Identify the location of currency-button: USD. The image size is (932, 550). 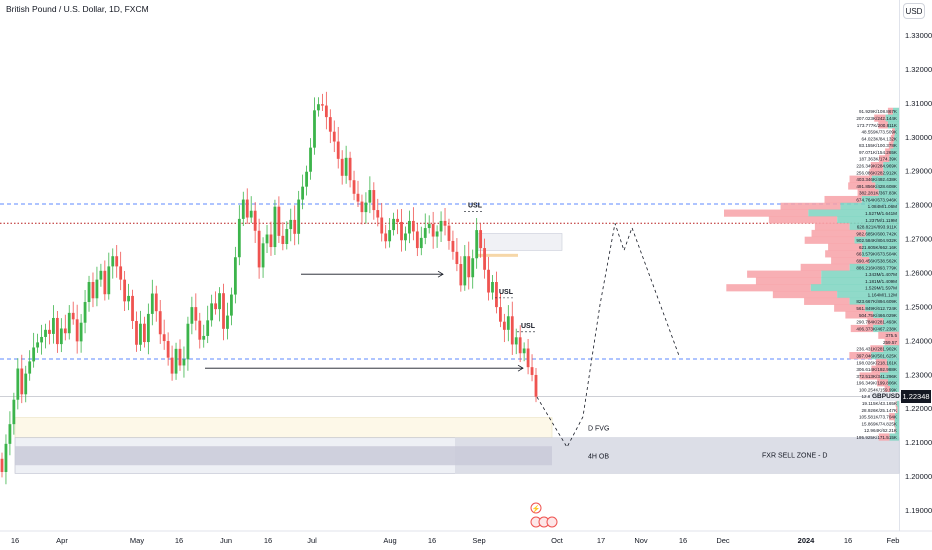
(914, 11).